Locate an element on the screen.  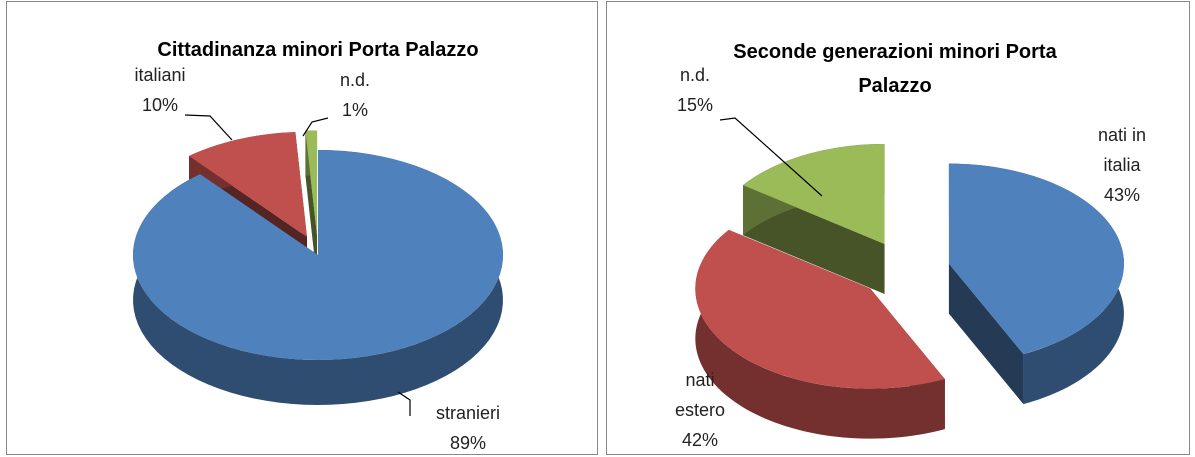
data-label: italiani 10% is located at coordinates (160, 90).